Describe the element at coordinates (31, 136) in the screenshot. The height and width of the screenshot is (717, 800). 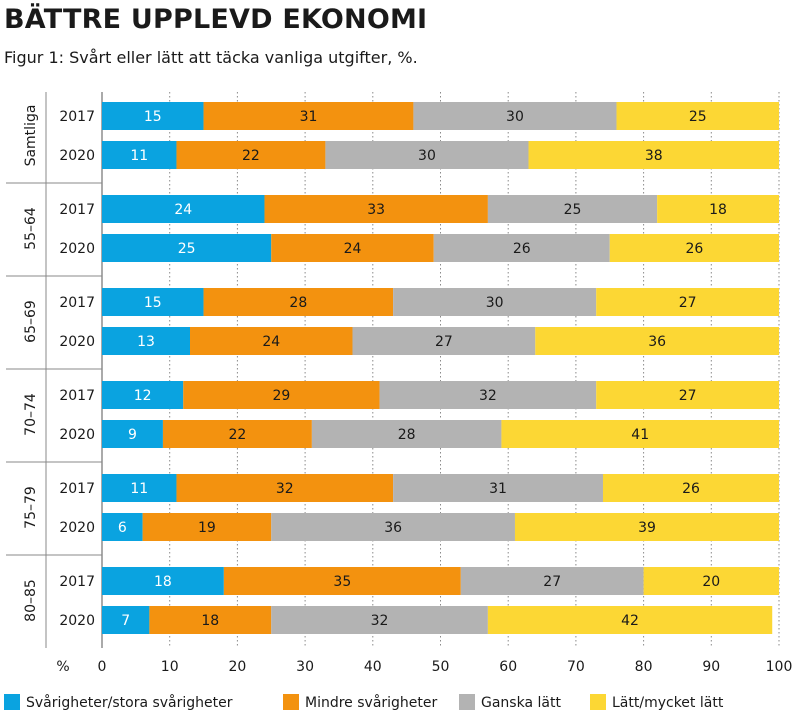
I see `group-label: Samtliga` at that location.